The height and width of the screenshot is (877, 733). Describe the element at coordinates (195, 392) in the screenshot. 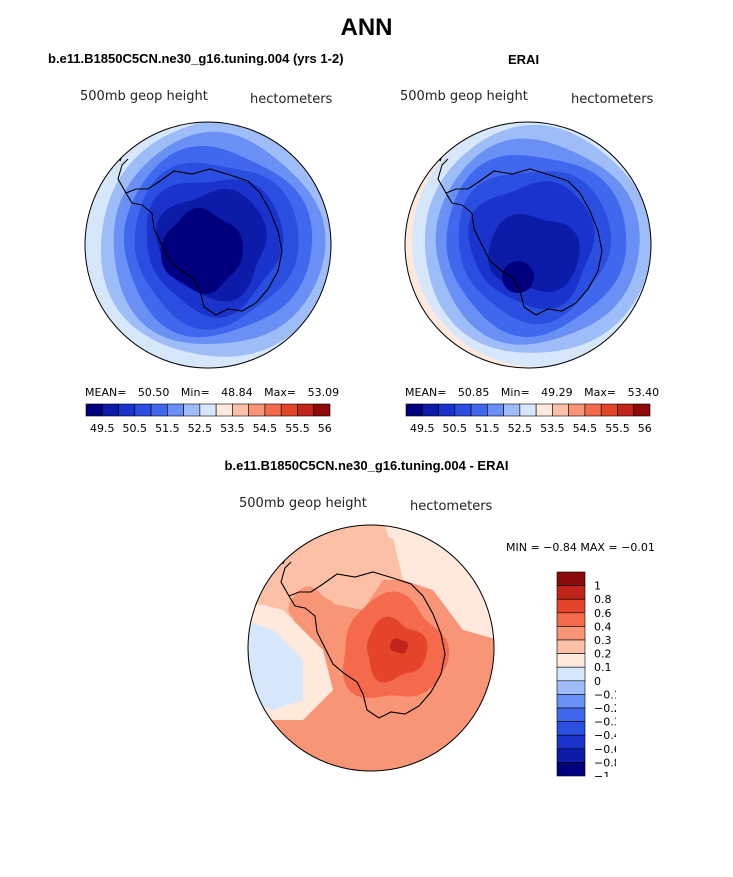

I see `model-min-label: Min=` at that location.